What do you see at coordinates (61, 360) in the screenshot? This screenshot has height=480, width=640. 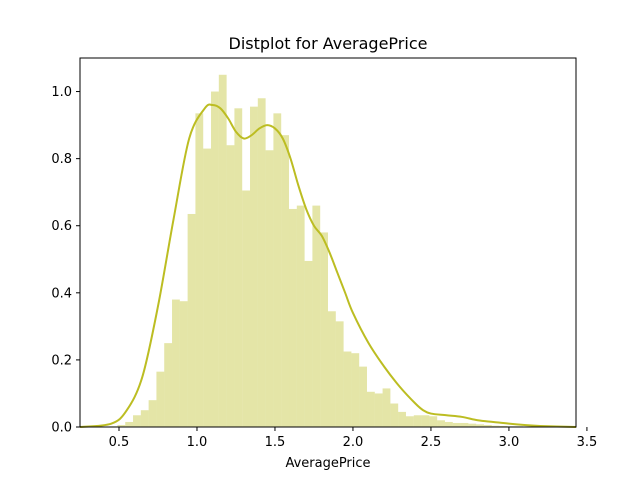 I see `y-tick-label: 0.2` at bounding box center [61, 360].